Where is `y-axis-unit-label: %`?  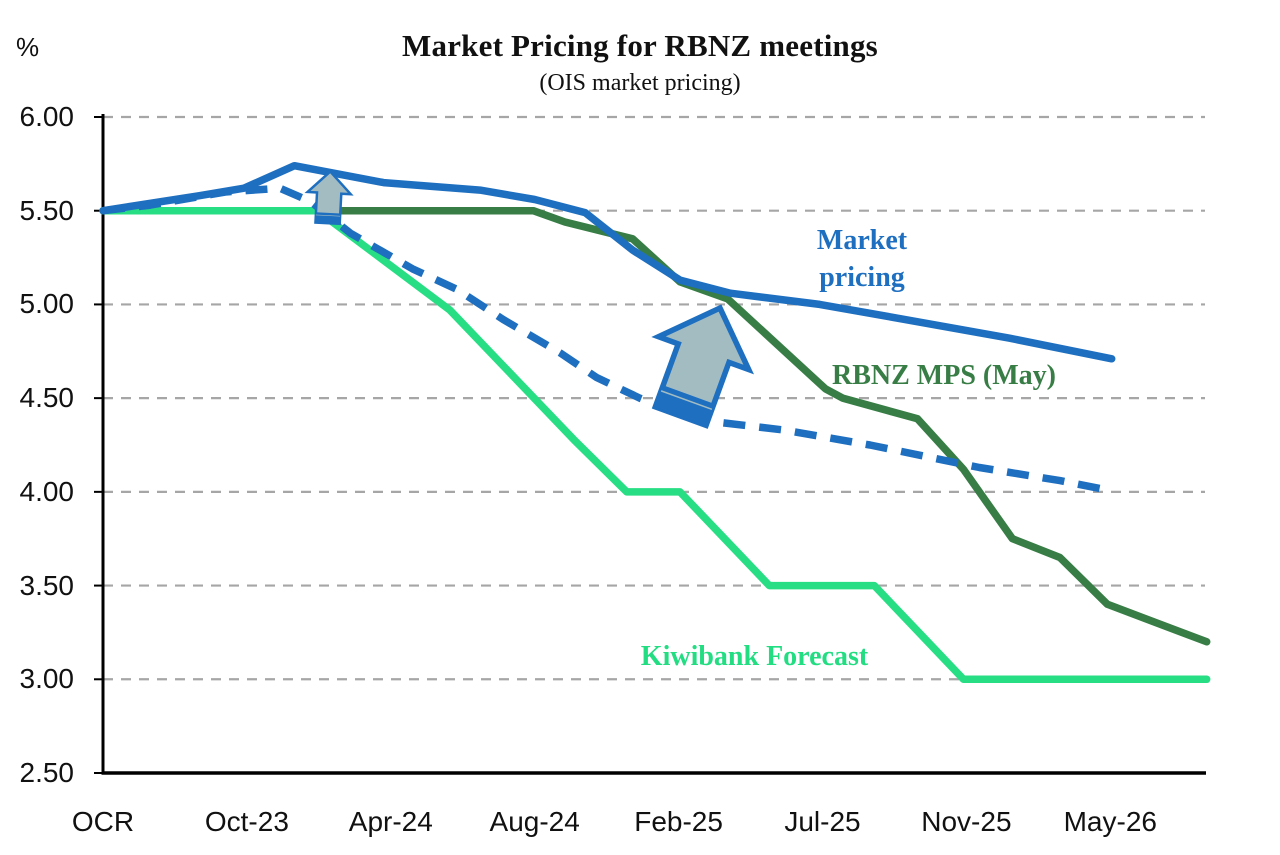
y-axis-unit-label: % is located at coordinates (28, 47).